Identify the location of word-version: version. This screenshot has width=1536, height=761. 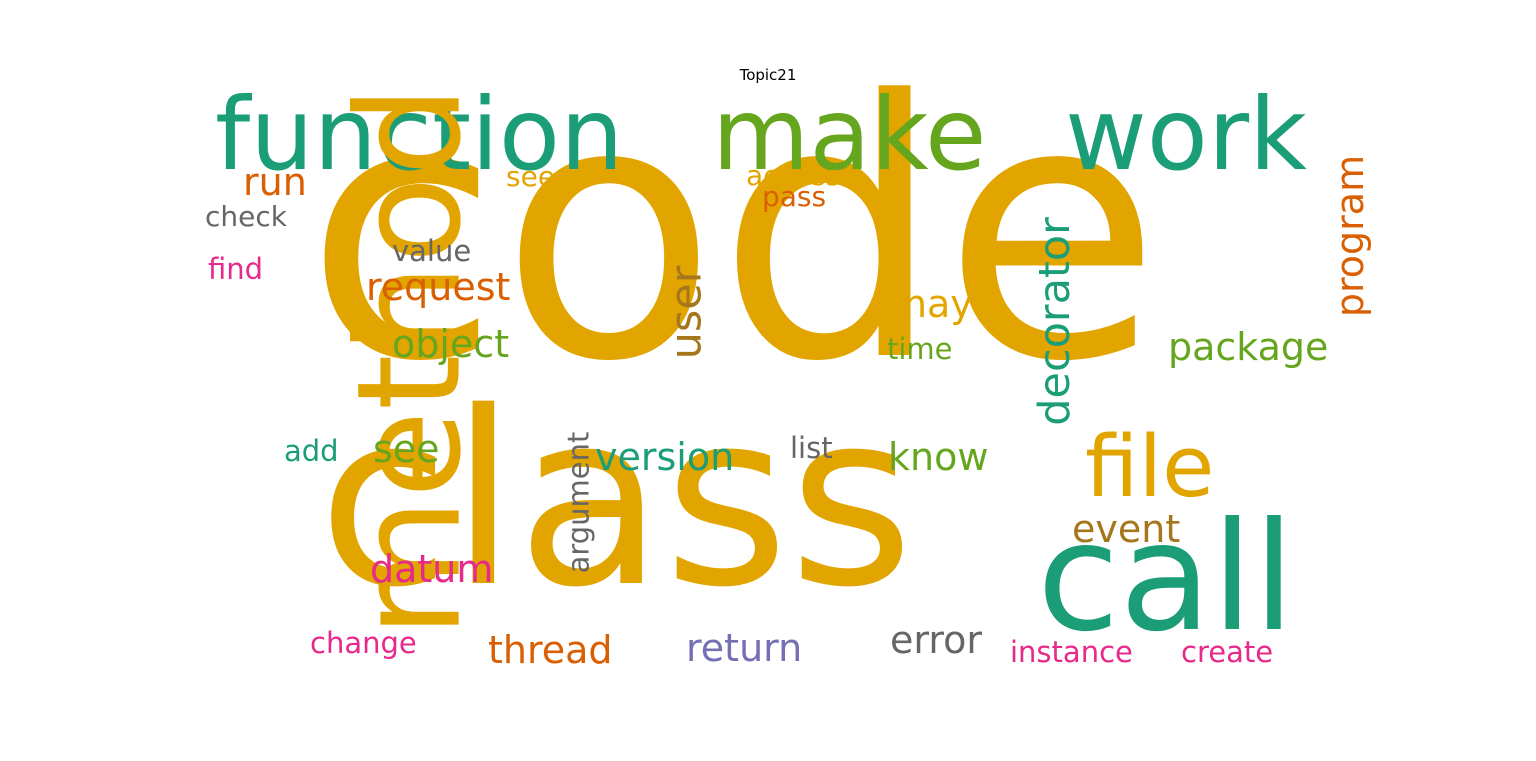
(665, 457).